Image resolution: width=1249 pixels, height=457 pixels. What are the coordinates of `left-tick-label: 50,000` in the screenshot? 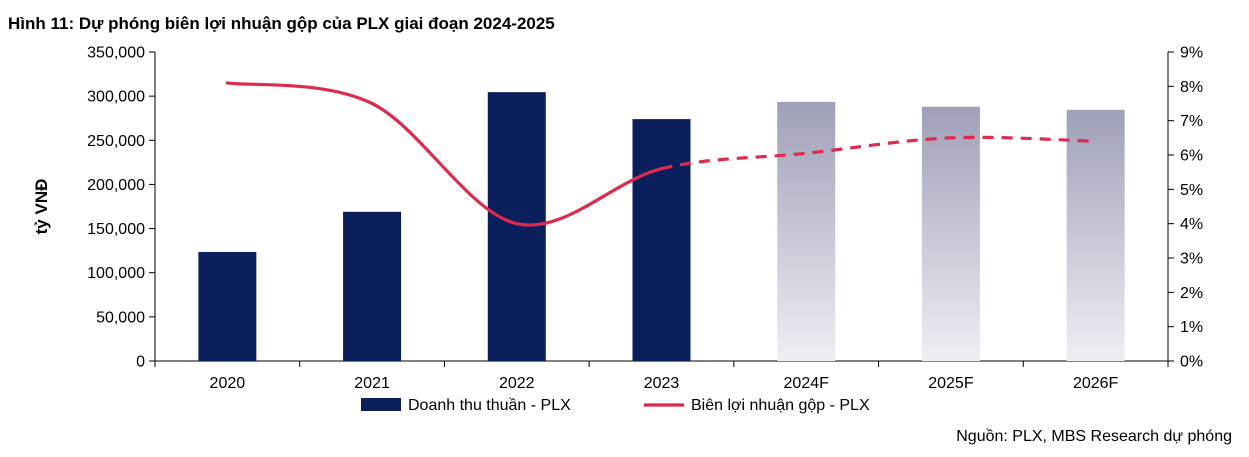 It's located at (120, 317).